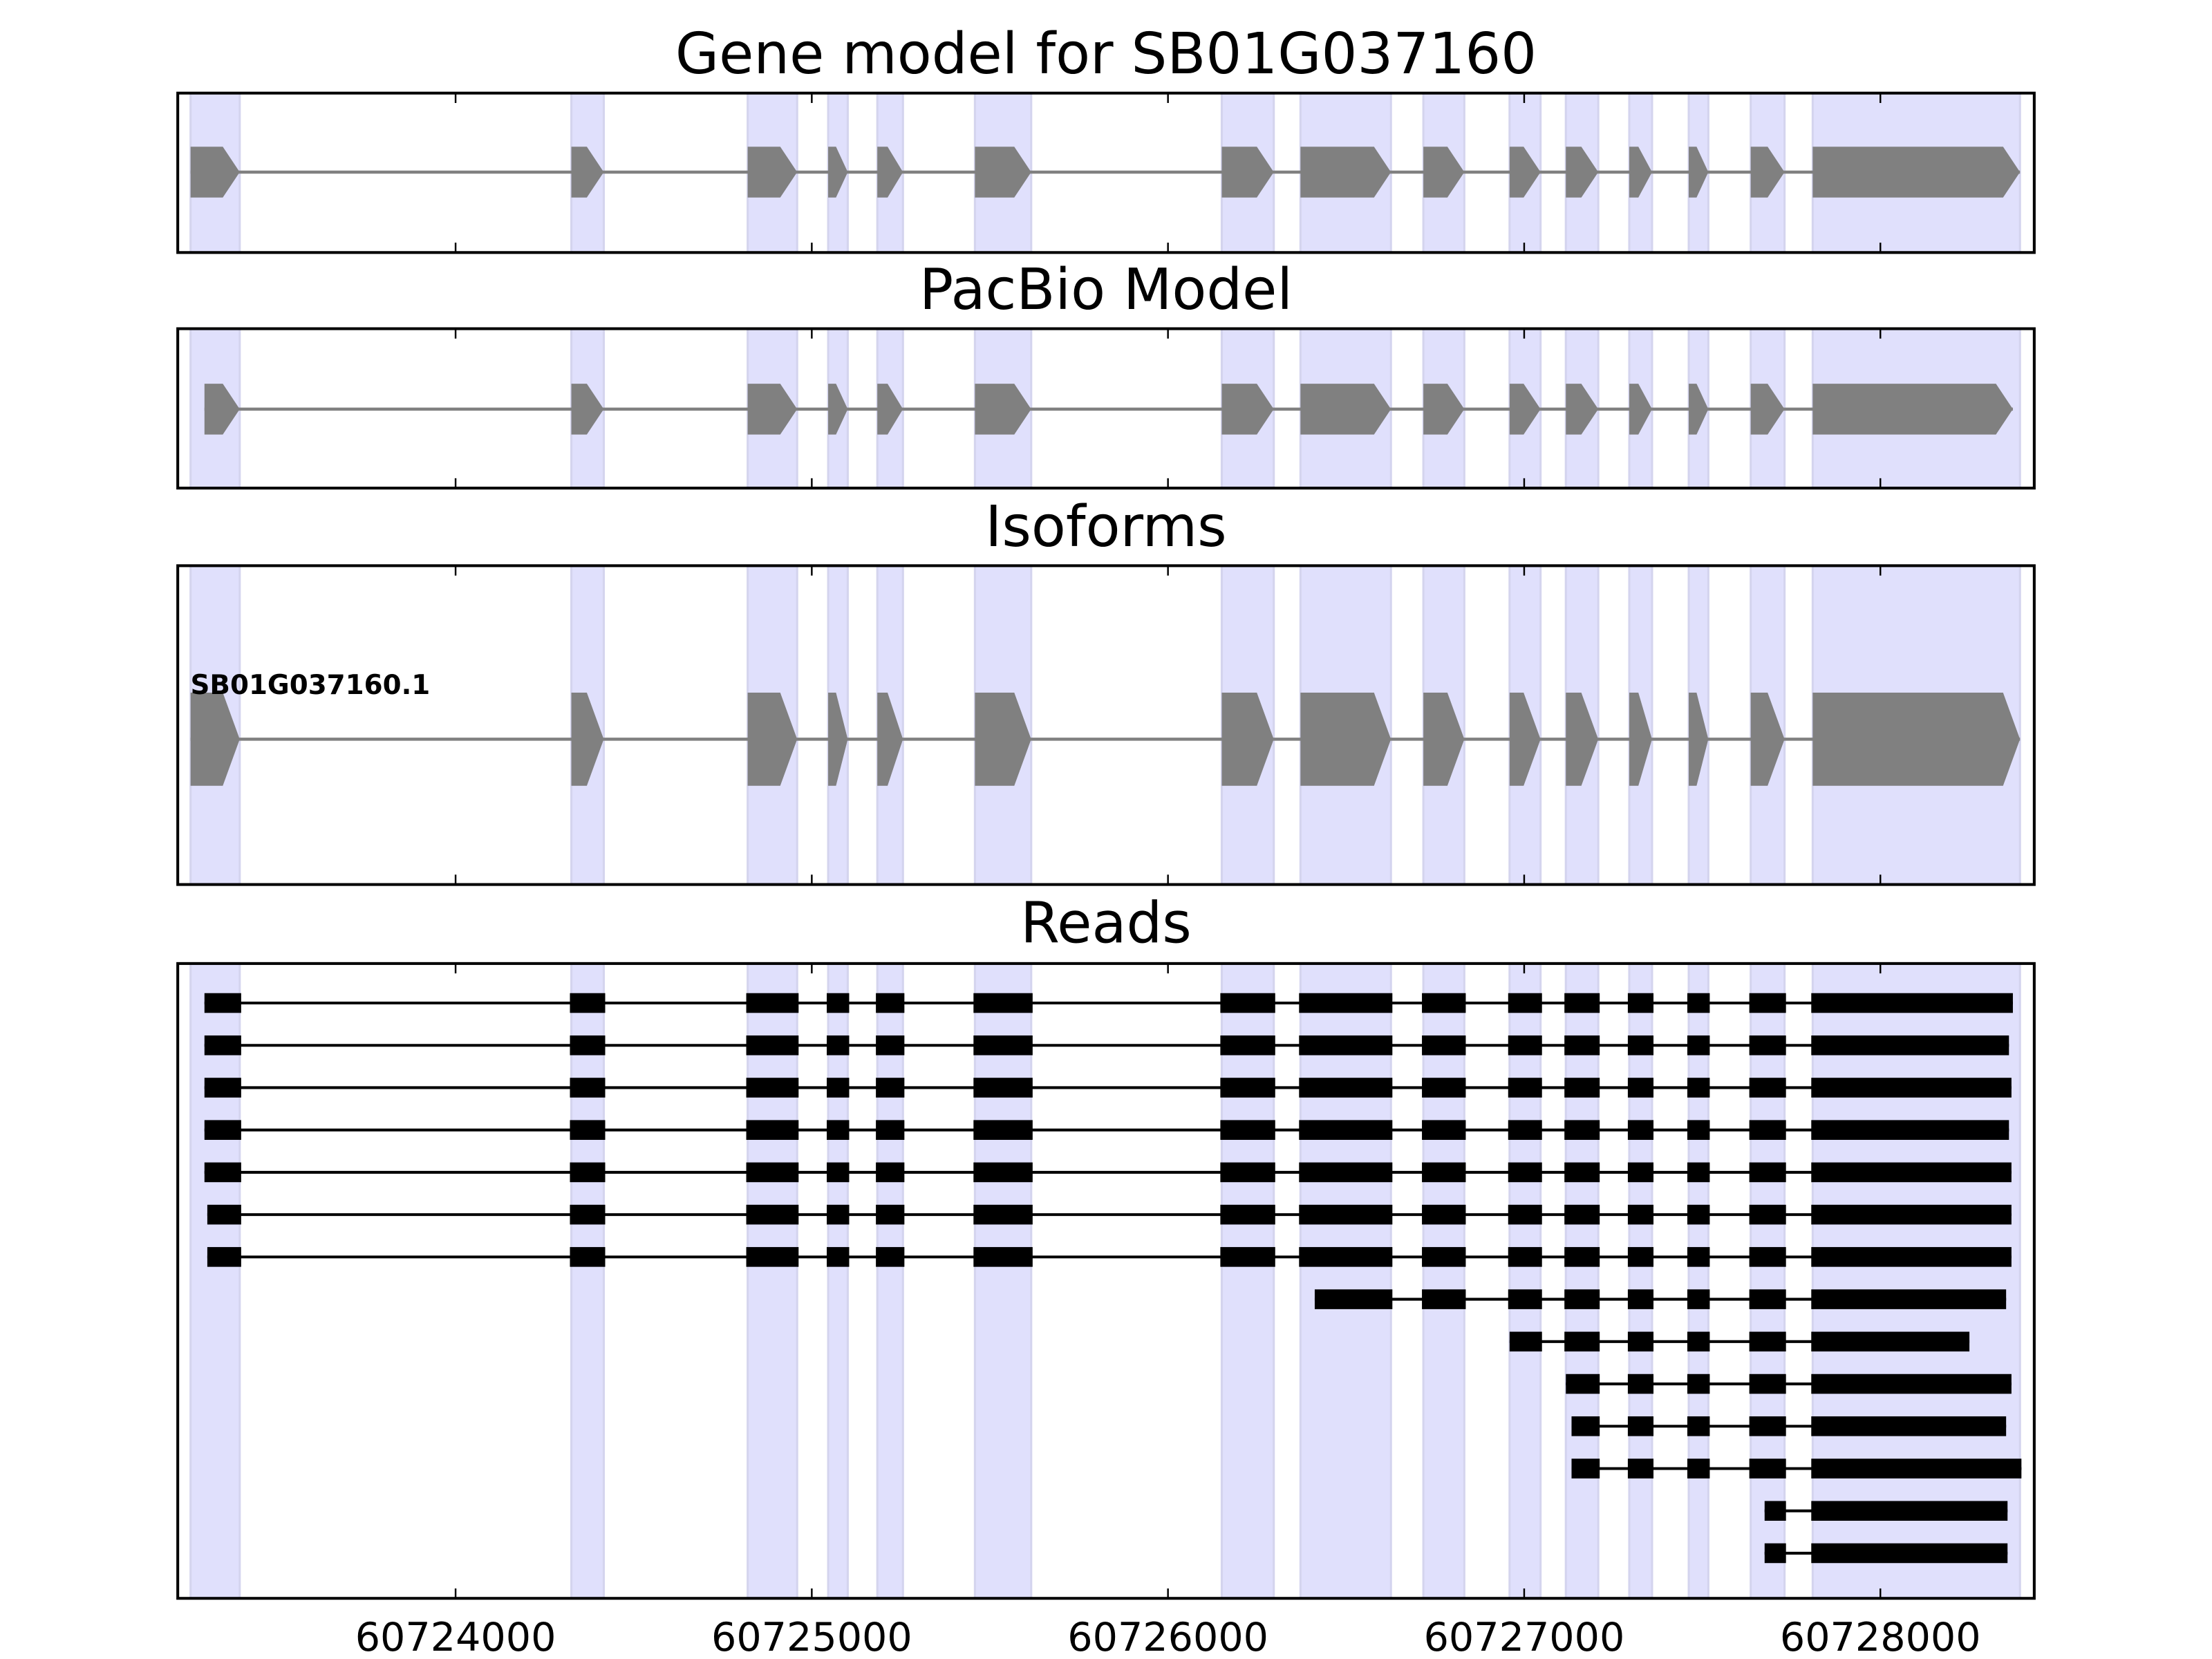 The image size is (2212, 1659). What do you see at coordinates (1106, 54) in the screenshot?
I see `panel-title-gene-model: Gene model for SB01G037160` at bounding box center [1106, 54].